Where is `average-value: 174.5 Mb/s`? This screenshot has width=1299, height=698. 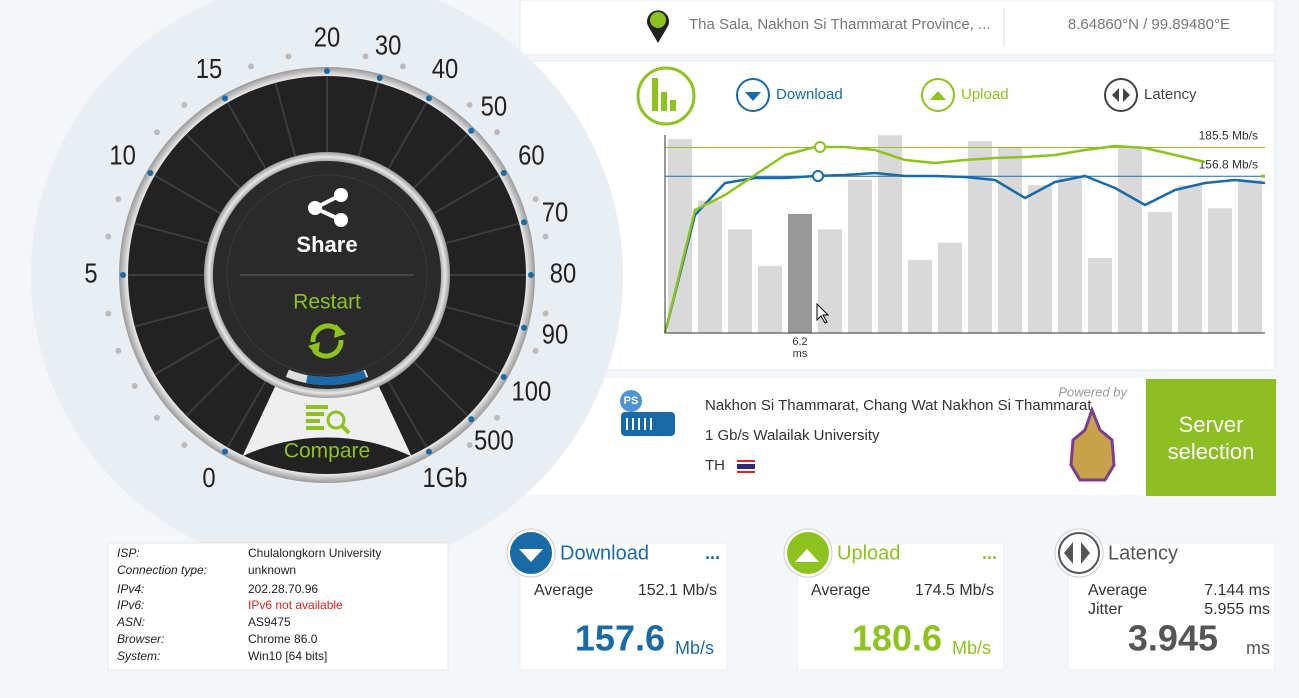 average-value: 174.5 Mb/s is located at coordinates (954, 590).